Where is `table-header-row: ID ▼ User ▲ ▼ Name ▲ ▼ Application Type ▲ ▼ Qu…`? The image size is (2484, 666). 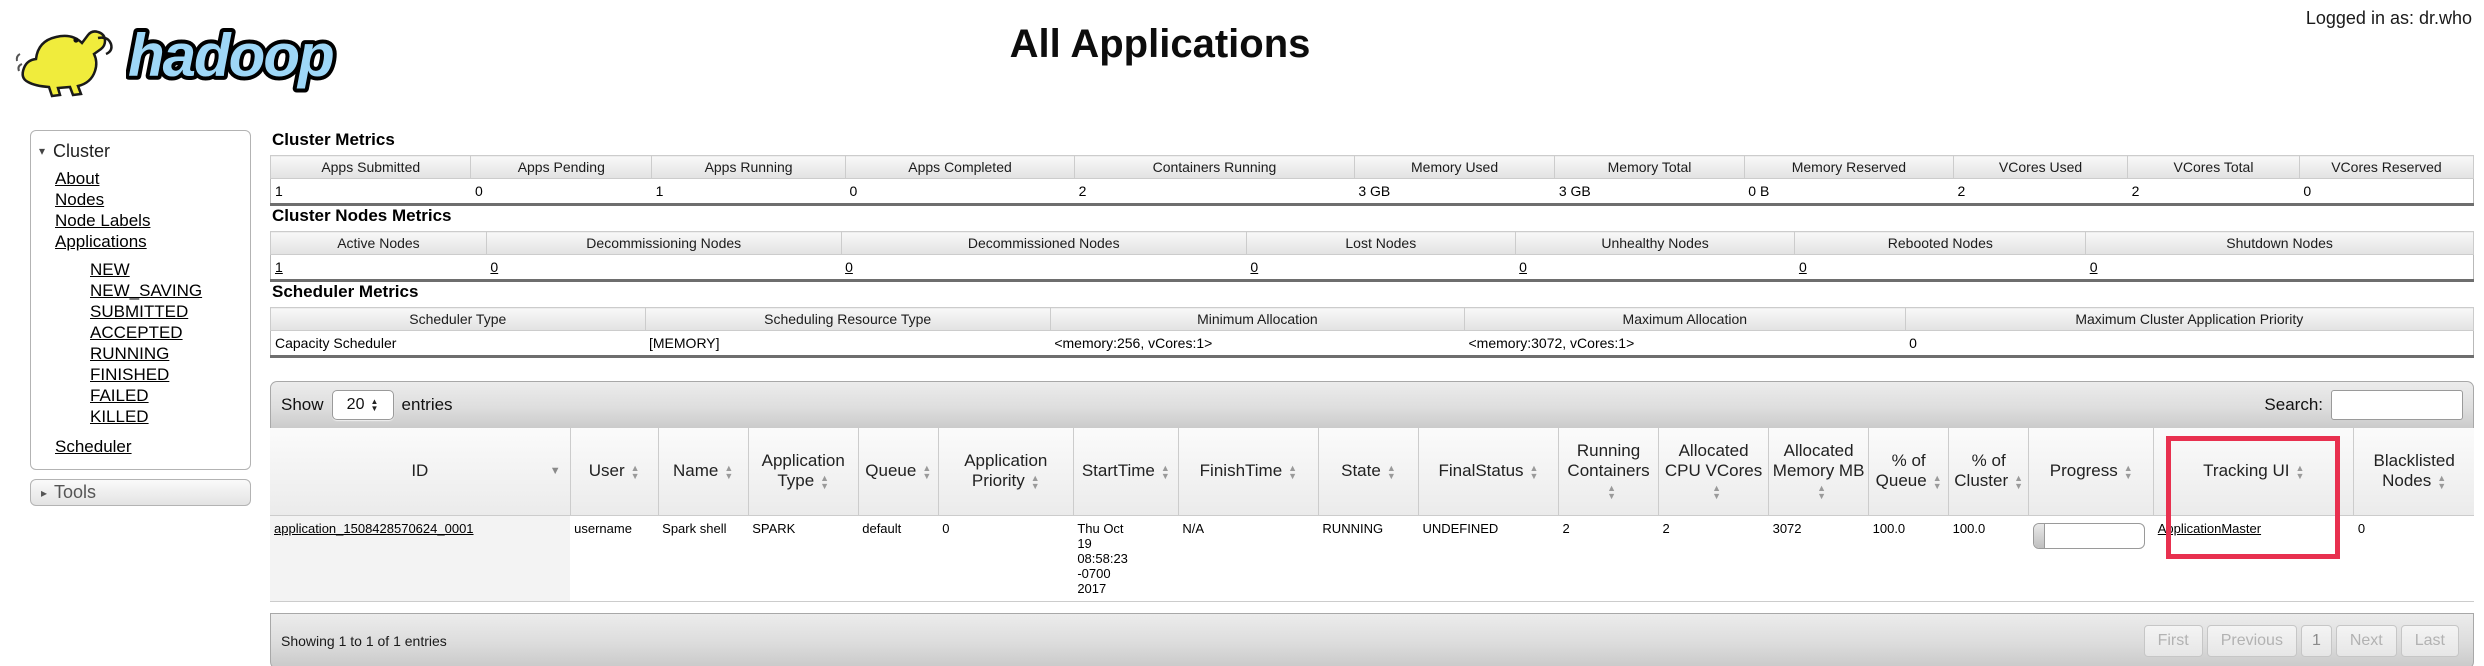 table-header-row: ID ▼ User ▲ ▼ Name ▲ ▼ Application Type ▲ ▼ Qu… is located at coordinates (1372, 472).